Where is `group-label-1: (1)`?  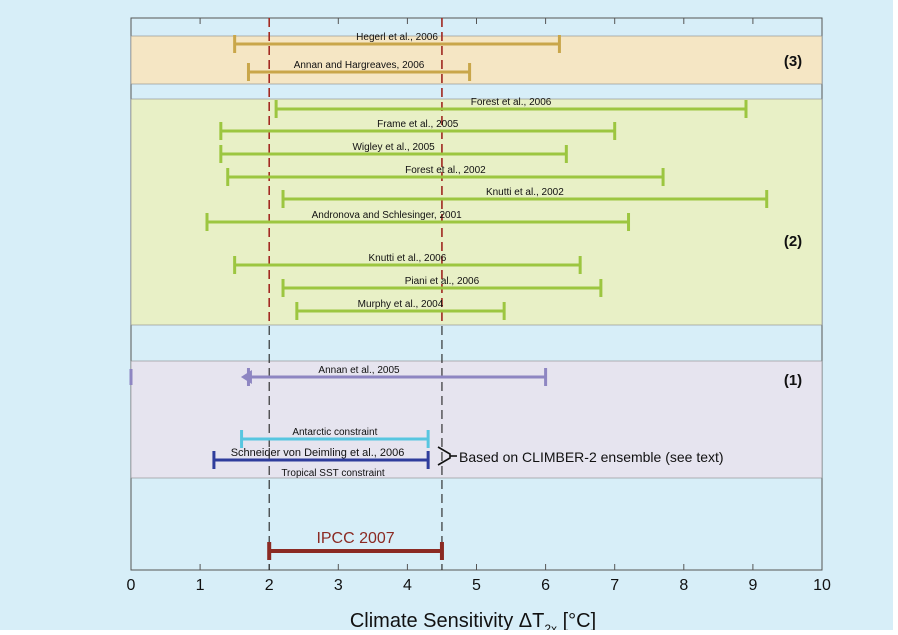
group-label-1: (1) is located at coordinates (793, 380).